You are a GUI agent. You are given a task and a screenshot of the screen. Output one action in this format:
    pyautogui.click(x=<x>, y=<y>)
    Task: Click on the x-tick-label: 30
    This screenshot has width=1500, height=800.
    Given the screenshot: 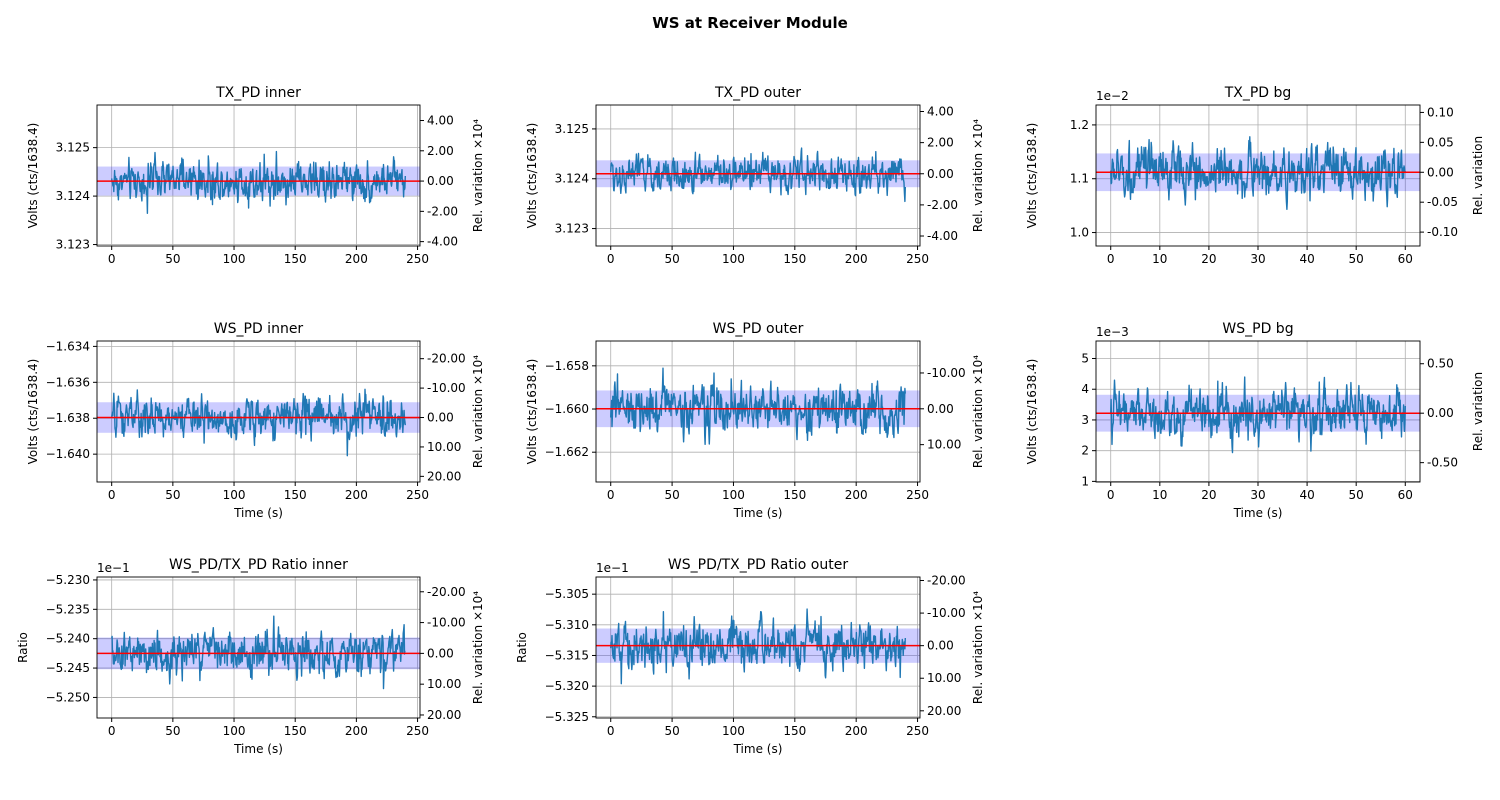 What is the action you would take?
    pyautogui.click(x=1257, y=259)
    